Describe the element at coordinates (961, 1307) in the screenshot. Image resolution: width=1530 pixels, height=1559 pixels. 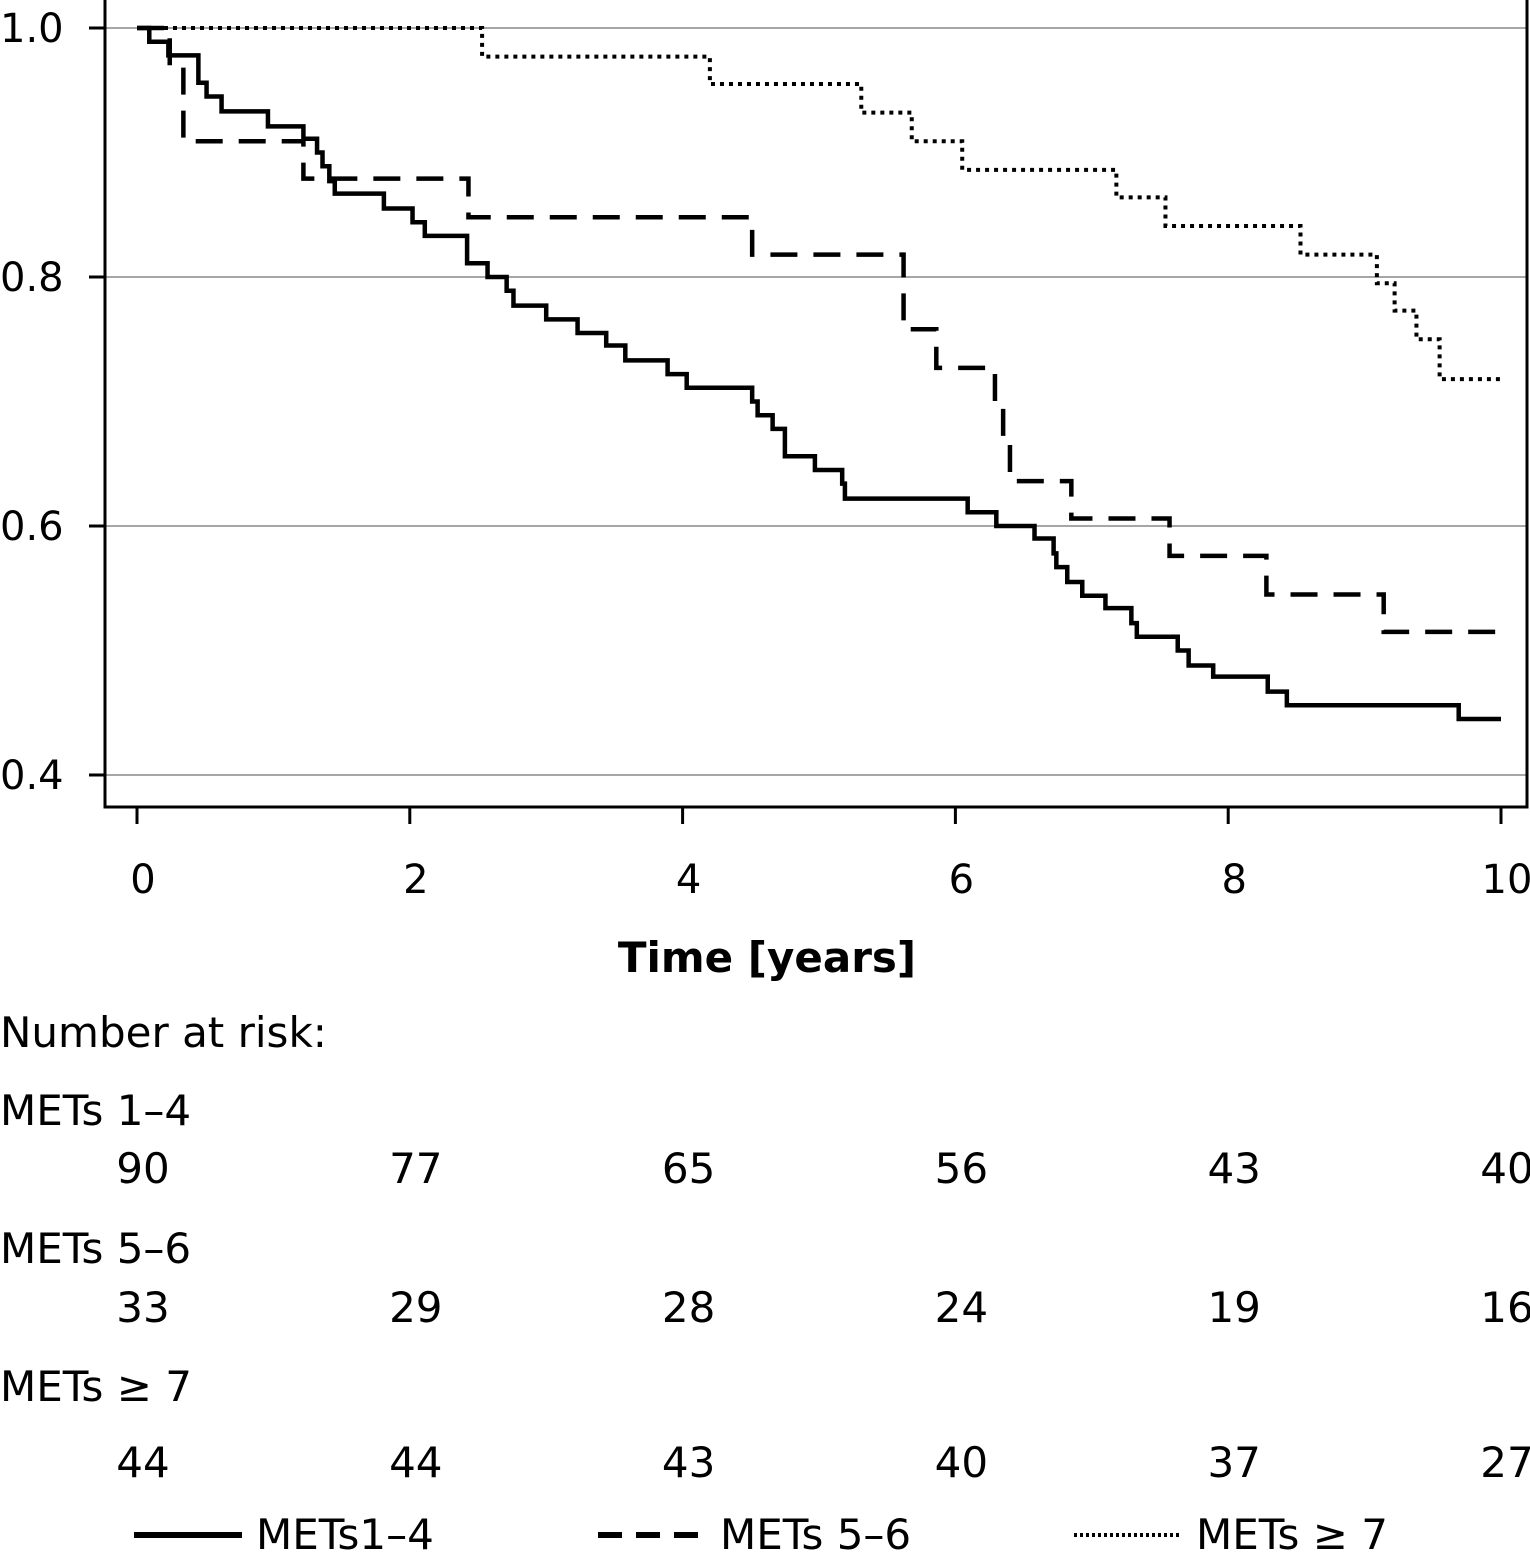
I see `risk-count: 24` at that location.